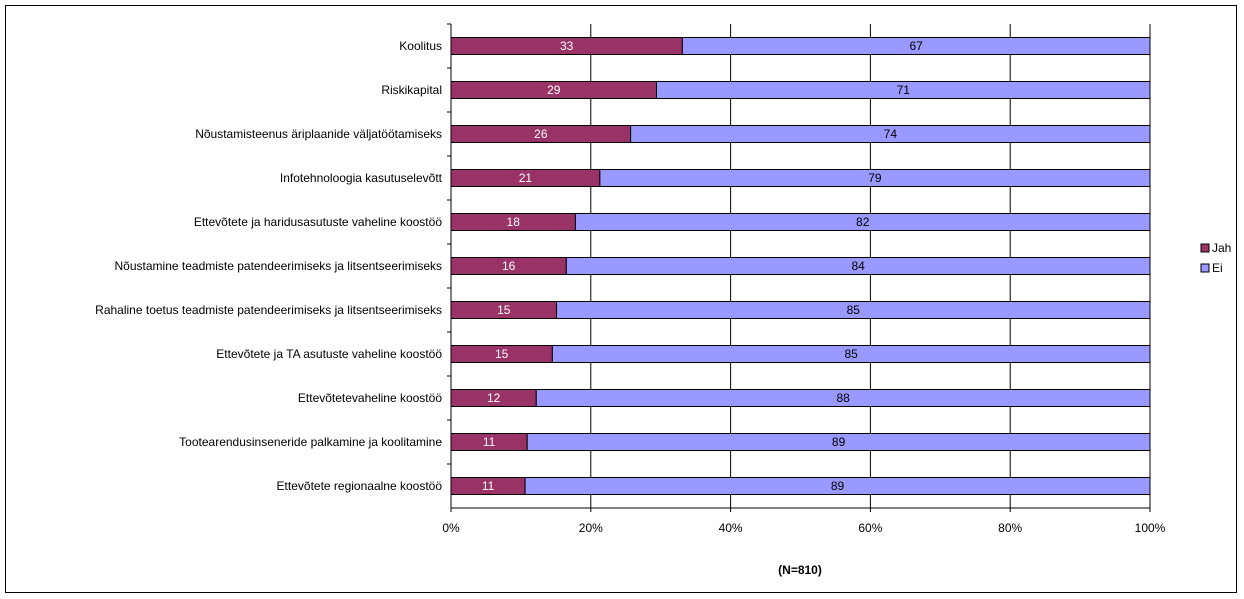 This screenshot has height=599, width=1244. What do you see at coordinates (1205, 248) in the screenshot?
I see `legend-swatch-jah` at bounding box center [1205, 248].